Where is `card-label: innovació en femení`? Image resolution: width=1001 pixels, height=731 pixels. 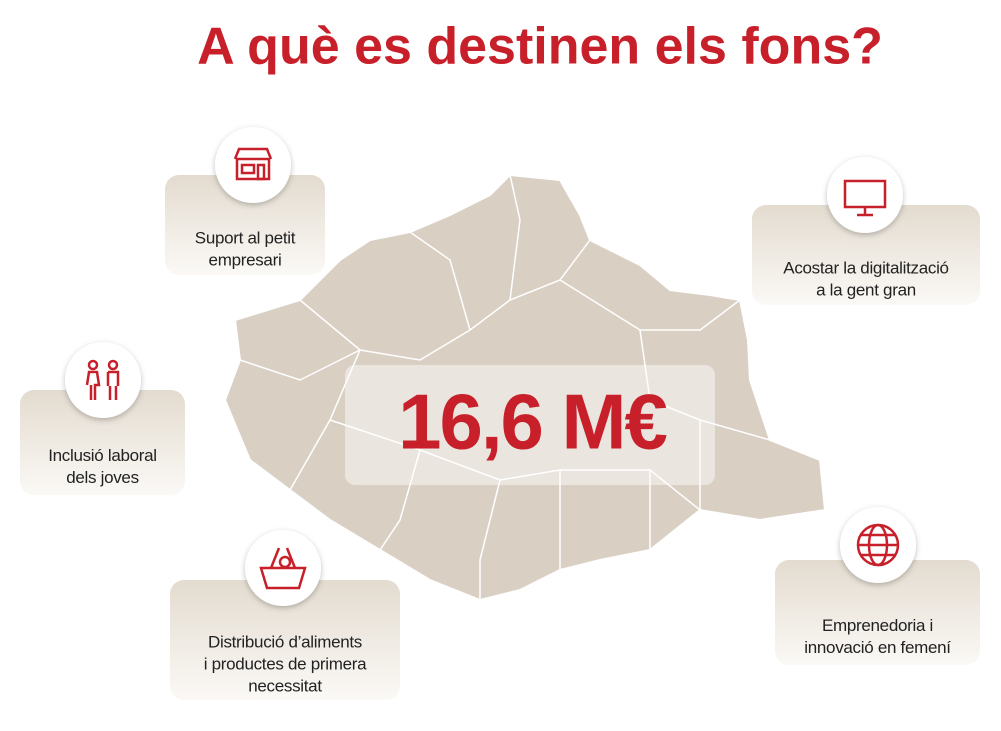
card-label: innovació en femení is located at coordinates (877, 647).